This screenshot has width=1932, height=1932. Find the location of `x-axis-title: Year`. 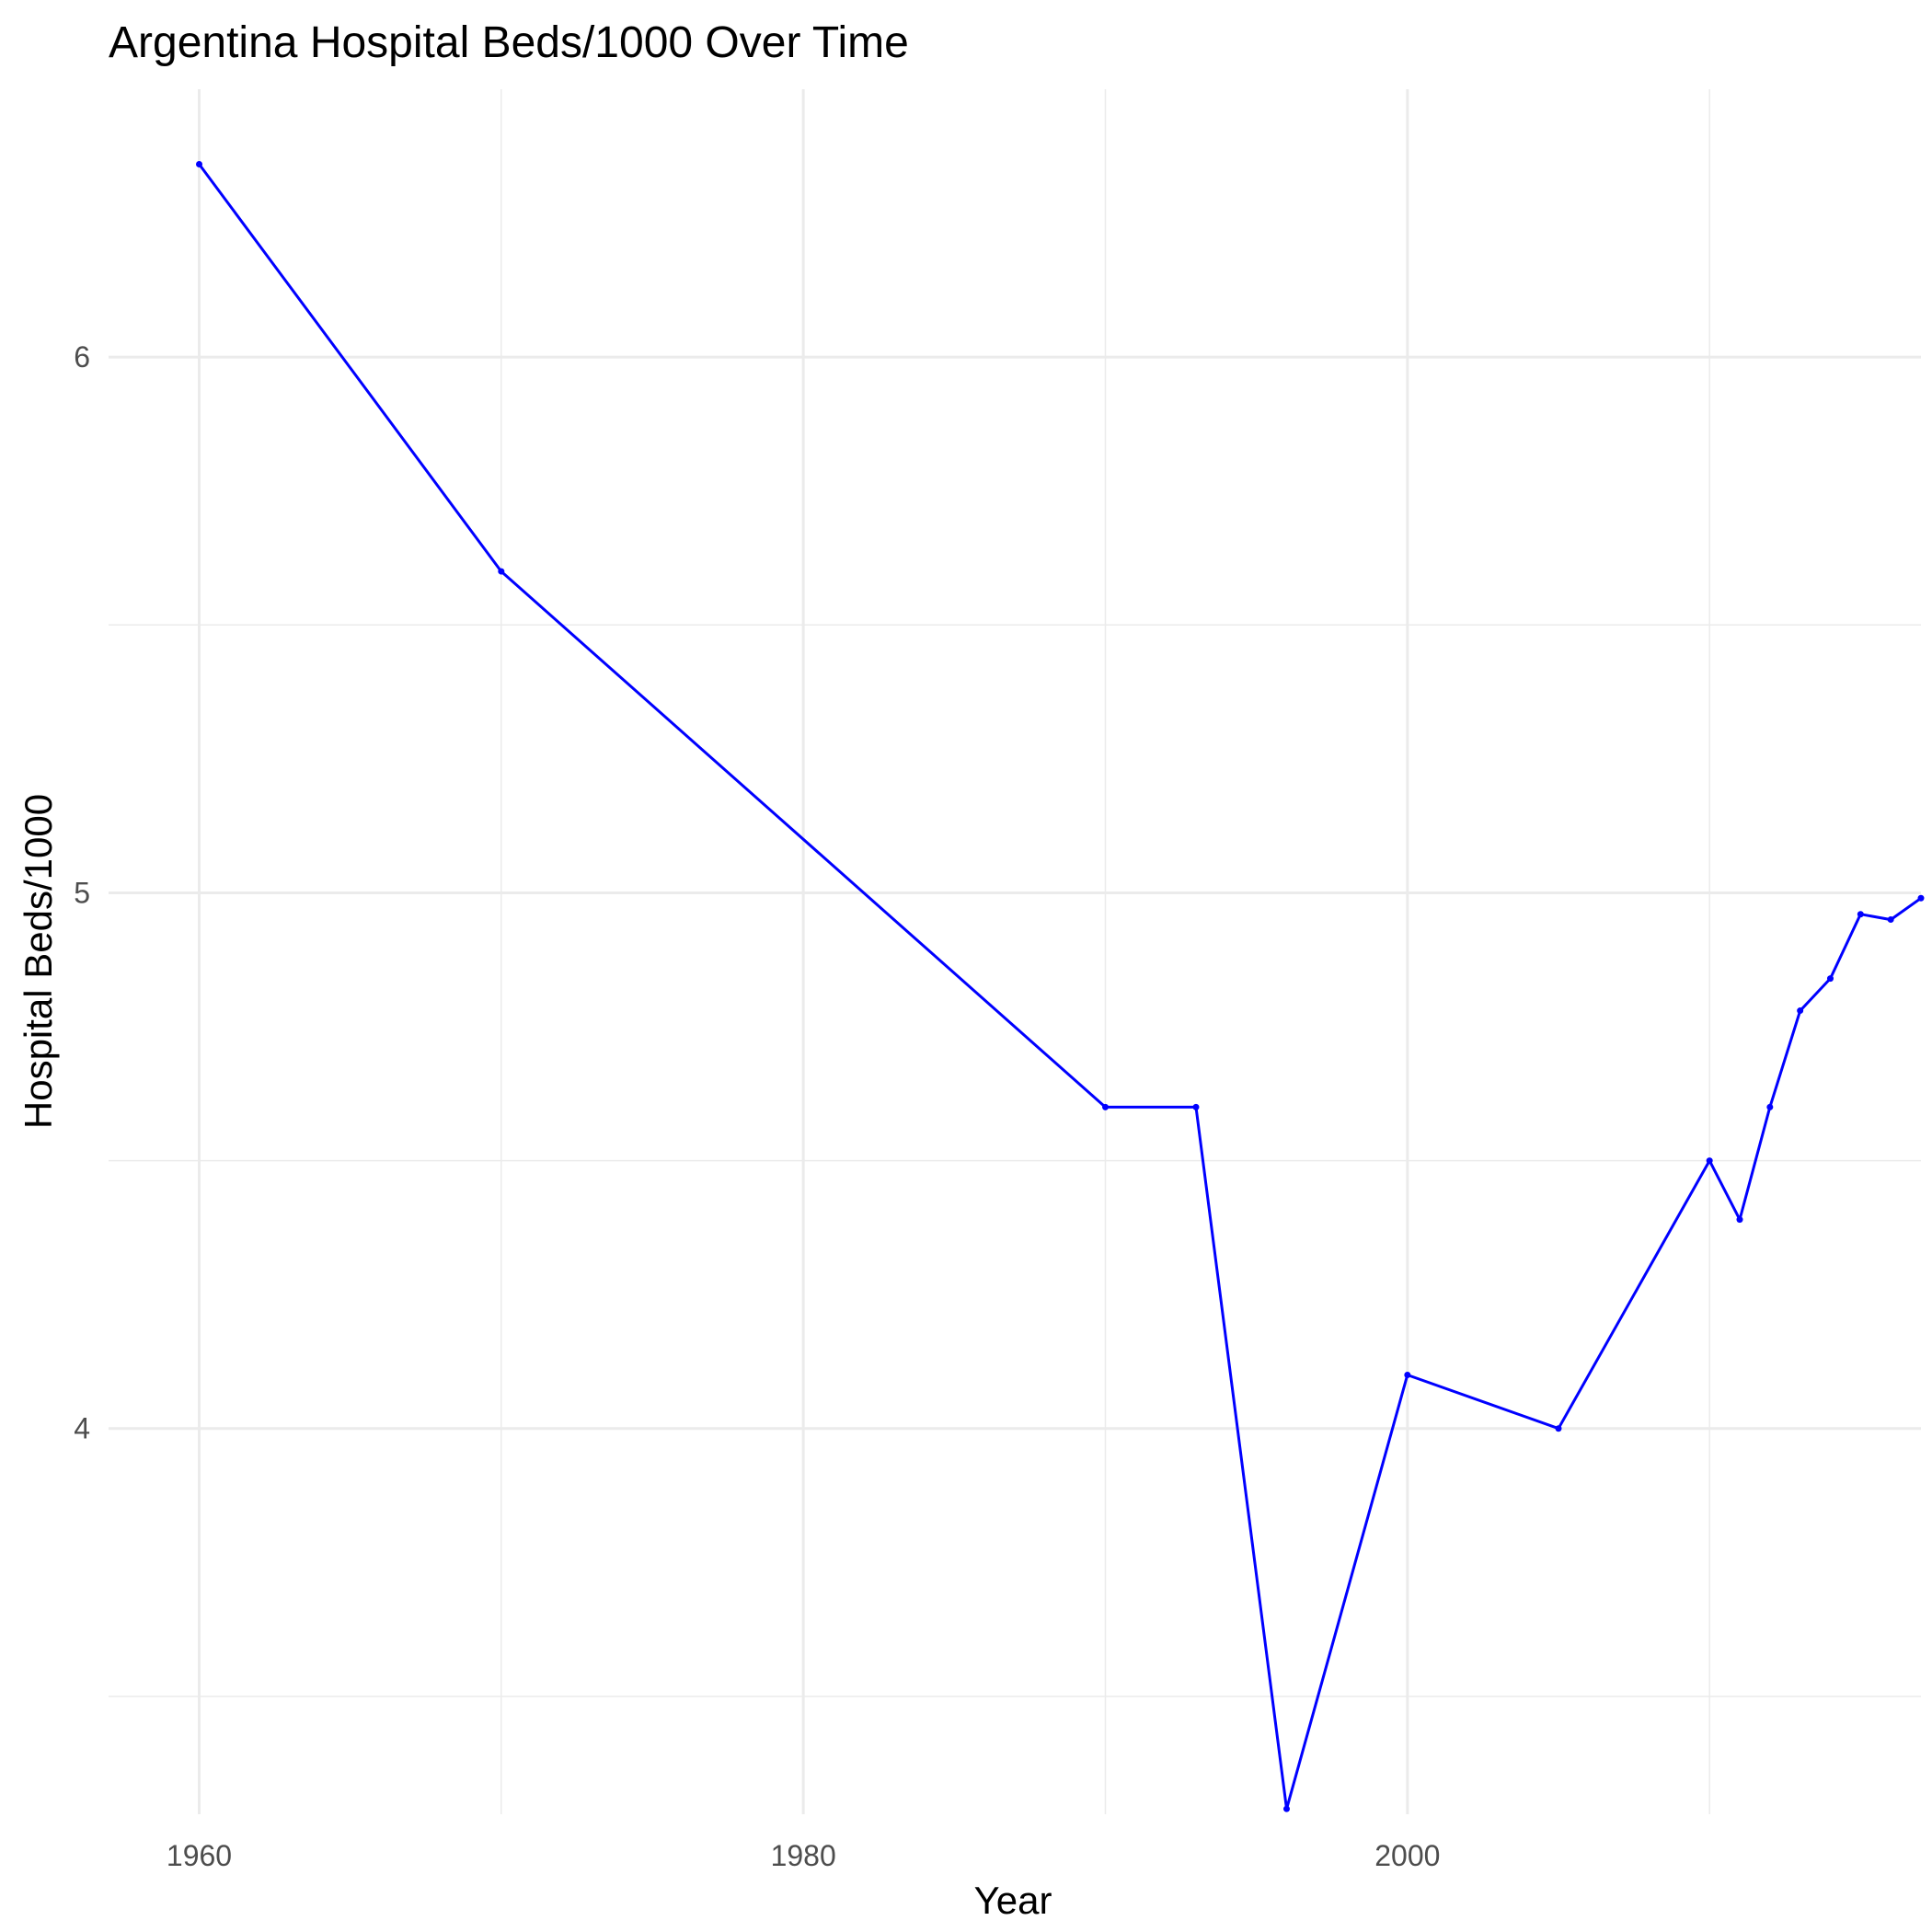

x-axis-title: Year is located at coordinates (1013, 1901).